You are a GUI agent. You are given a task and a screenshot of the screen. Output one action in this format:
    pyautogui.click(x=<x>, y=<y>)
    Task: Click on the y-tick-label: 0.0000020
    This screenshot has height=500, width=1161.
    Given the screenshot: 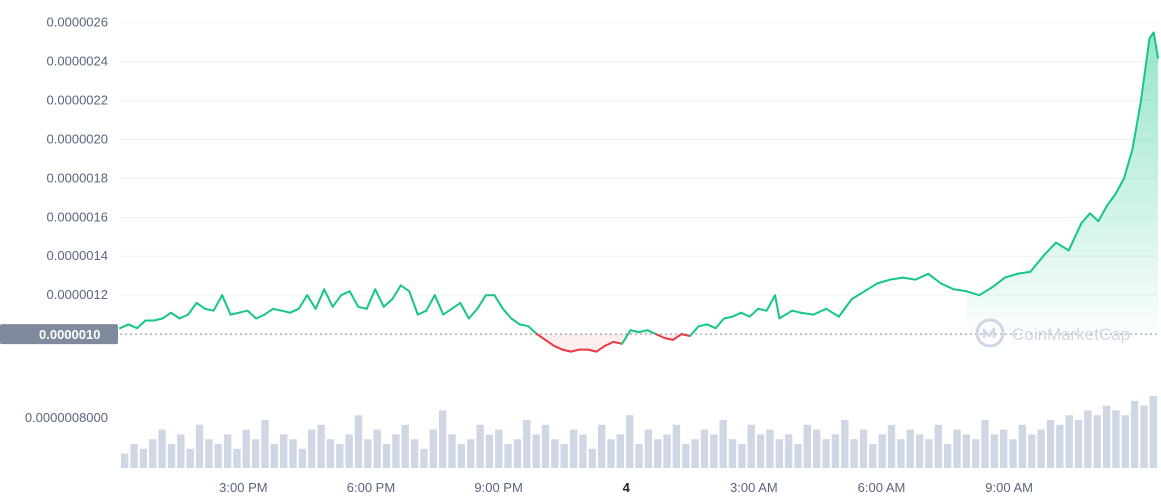 What is the action you would take?
    pyautogui.click(x=77, y=138)
    